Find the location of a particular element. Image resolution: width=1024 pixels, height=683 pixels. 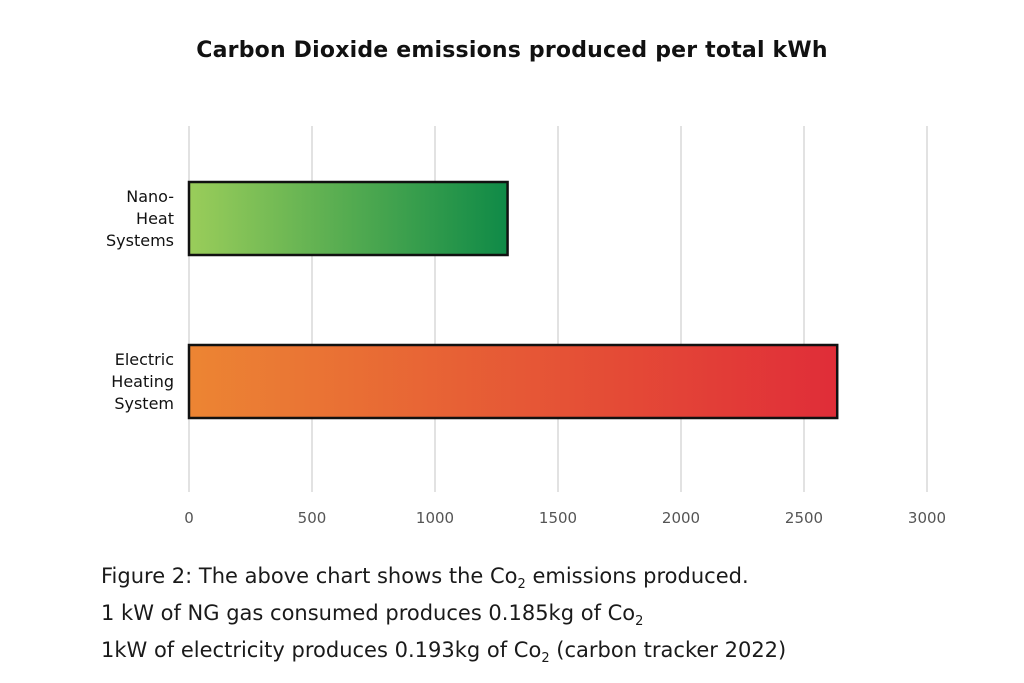

category-label-nano-heat: Nano- Heat Systems is located at coordinates (140, 218).